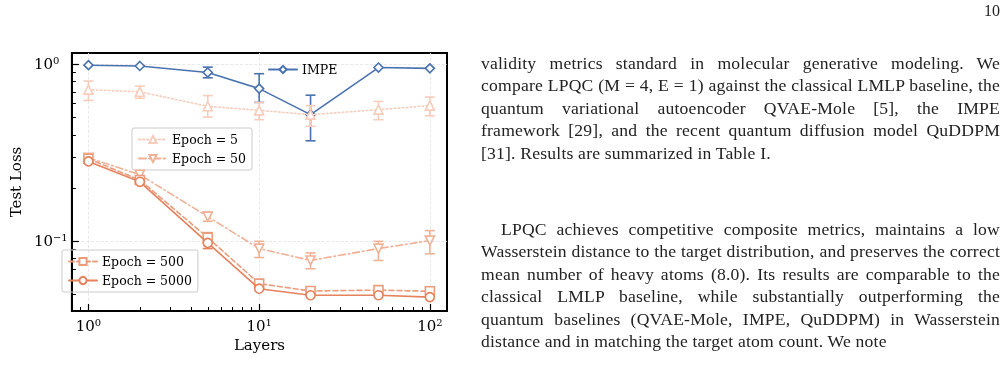 This screenshot has height=373, width=1006. What do you see at coordinates (143, 261) in the screenshot?
I see `legend-label: Epoch = 500` at bounding box center [143, 261].